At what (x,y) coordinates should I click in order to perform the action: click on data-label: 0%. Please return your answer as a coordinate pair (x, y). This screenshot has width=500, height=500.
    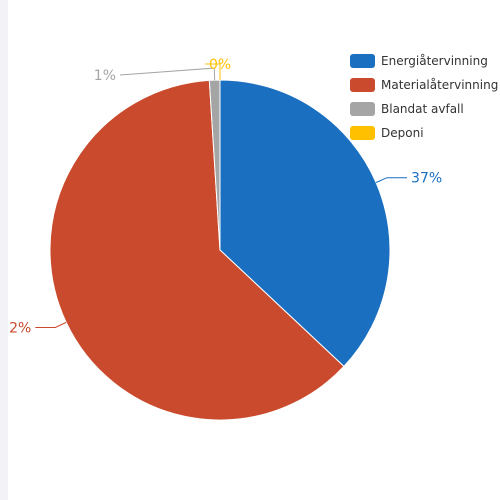
    Looking at the image, I should click on (220, 65).